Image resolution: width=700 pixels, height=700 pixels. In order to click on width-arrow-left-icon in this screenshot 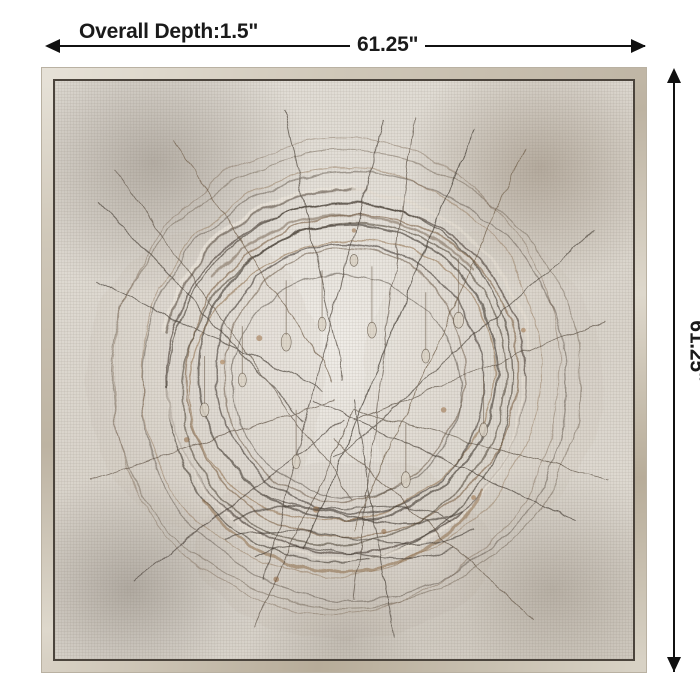, I will do `click(52, 46)`.